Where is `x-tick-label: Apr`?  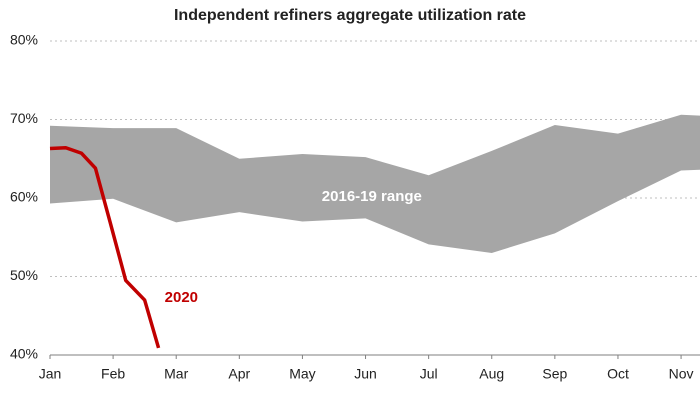 x-tick-label: Apr is located at coordinates (239, 374).